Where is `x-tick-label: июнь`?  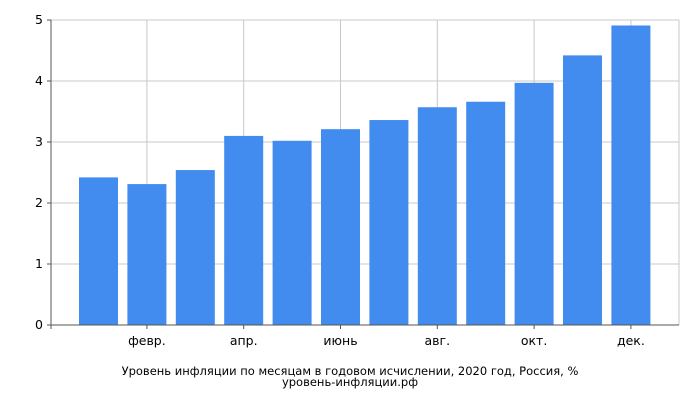
x-tick-label: июнь is located at coordinates (340, 340).